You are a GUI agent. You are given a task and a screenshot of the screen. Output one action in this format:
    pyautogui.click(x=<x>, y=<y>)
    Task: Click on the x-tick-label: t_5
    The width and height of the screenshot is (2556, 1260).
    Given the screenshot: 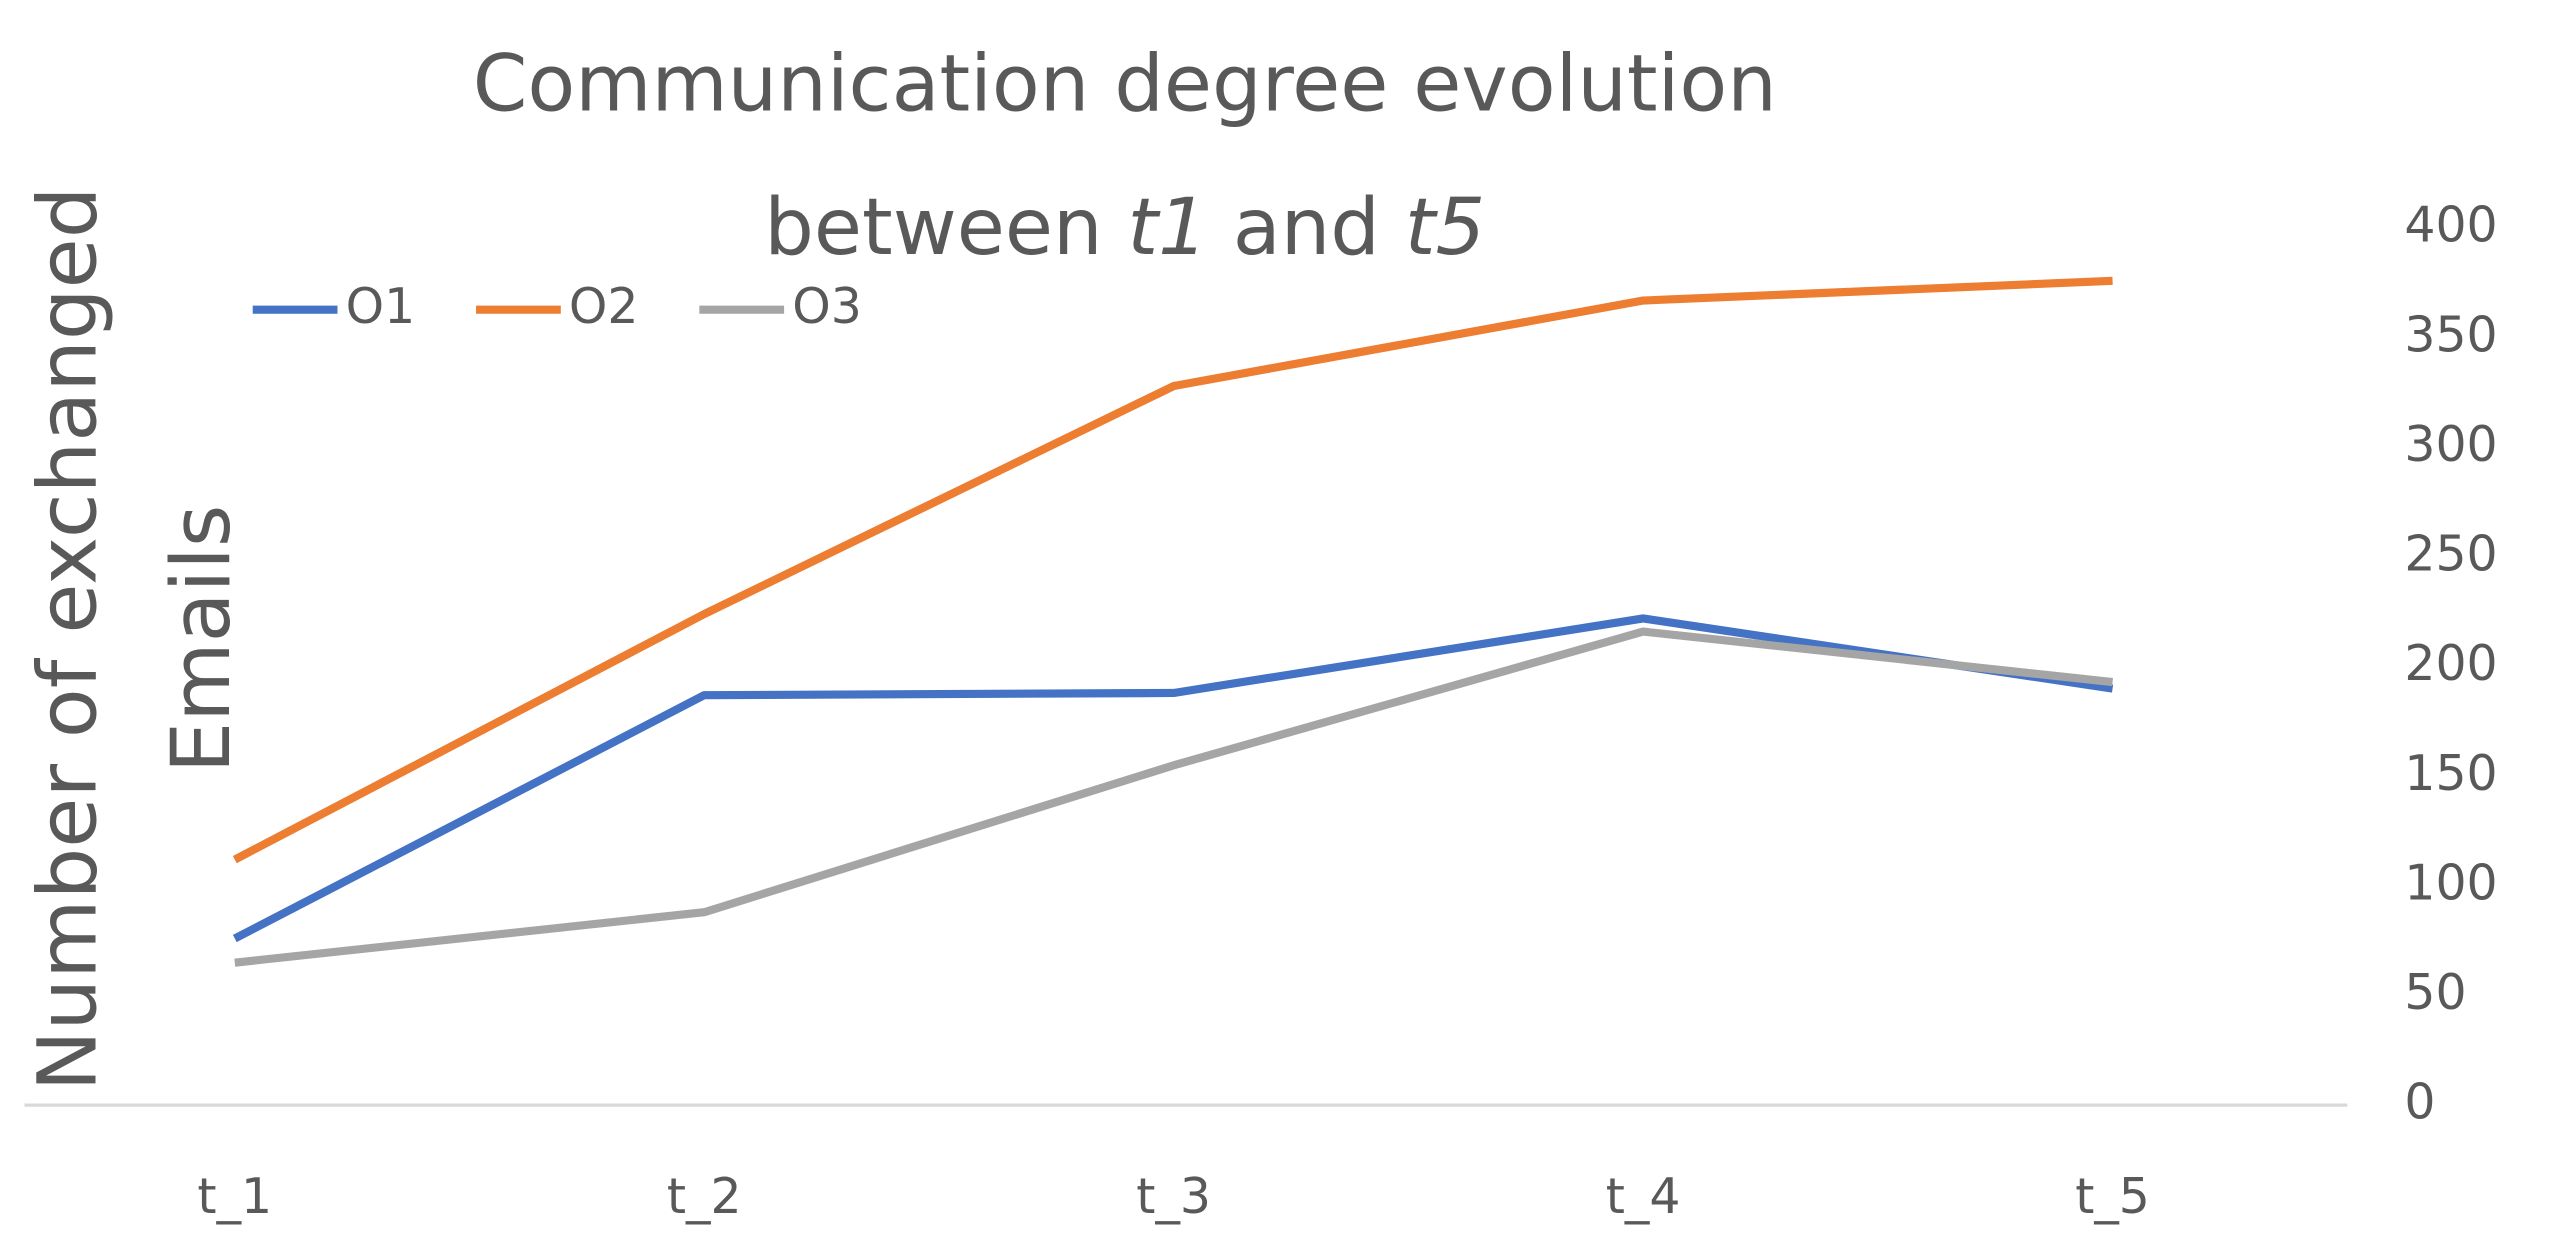 What is the action you would take?
    pyautogui.click(x=2112, y=1196)
    